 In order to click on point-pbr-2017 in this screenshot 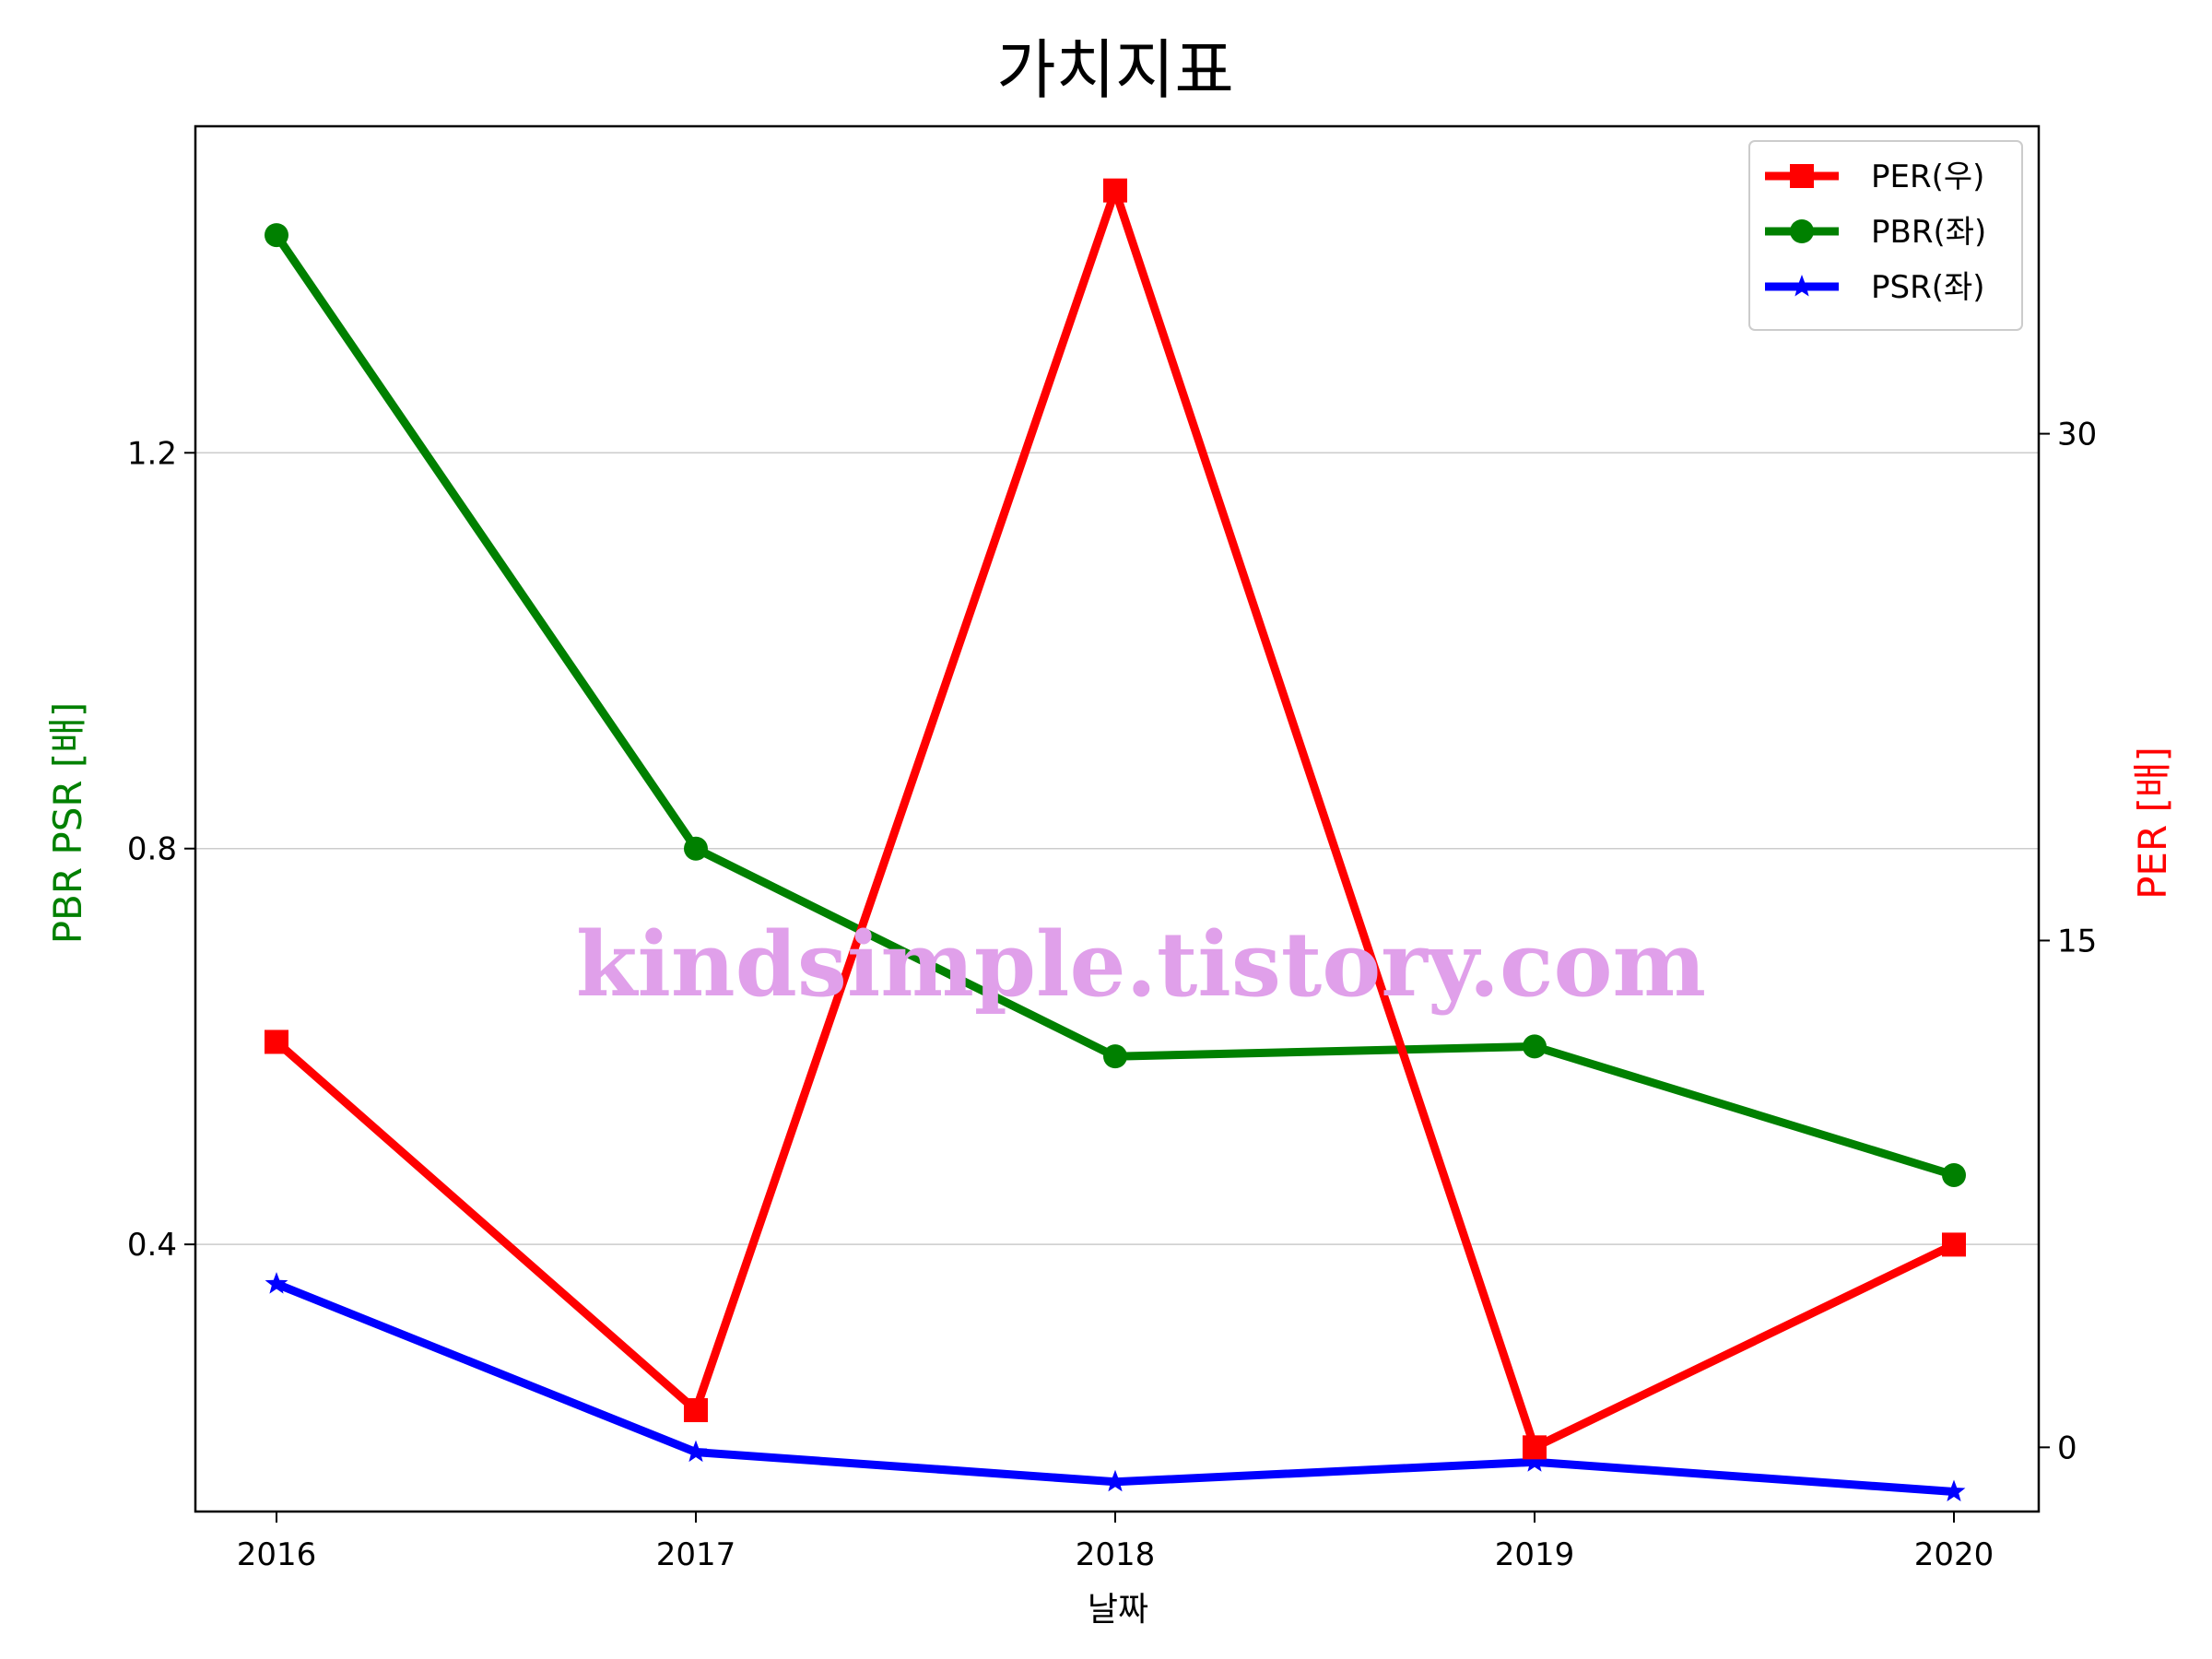, I will do `click(696, 848)`.